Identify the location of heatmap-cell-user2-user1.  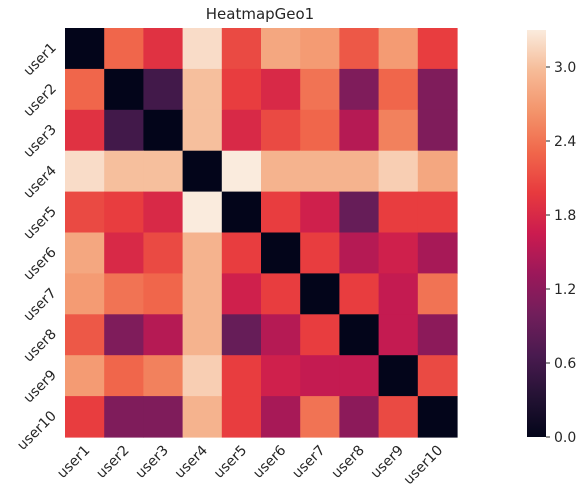
(85, 89).